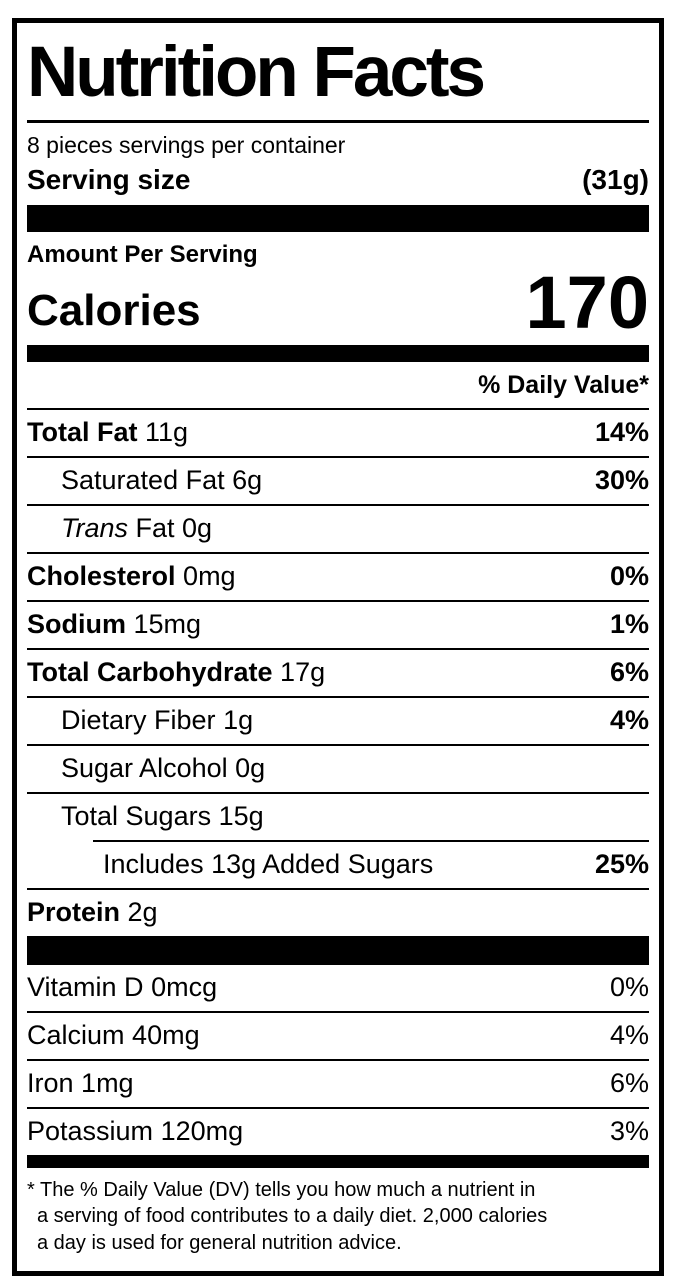  Describe the element at coordinates (338, 480) in the screenshot. I see `nutrient-row: Saturated Fat 6g 30%` at that location.